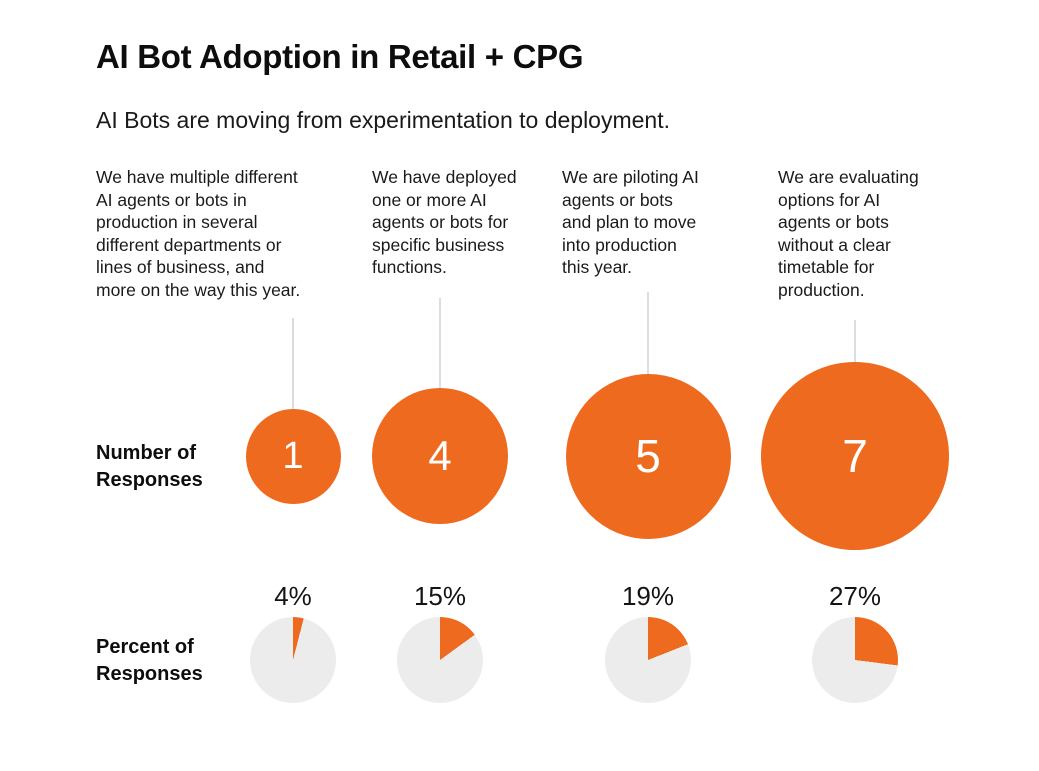 The height and width of the screenshot is (771, 1039). I want to click on percent-value-label: 19%, so click(648, 596).